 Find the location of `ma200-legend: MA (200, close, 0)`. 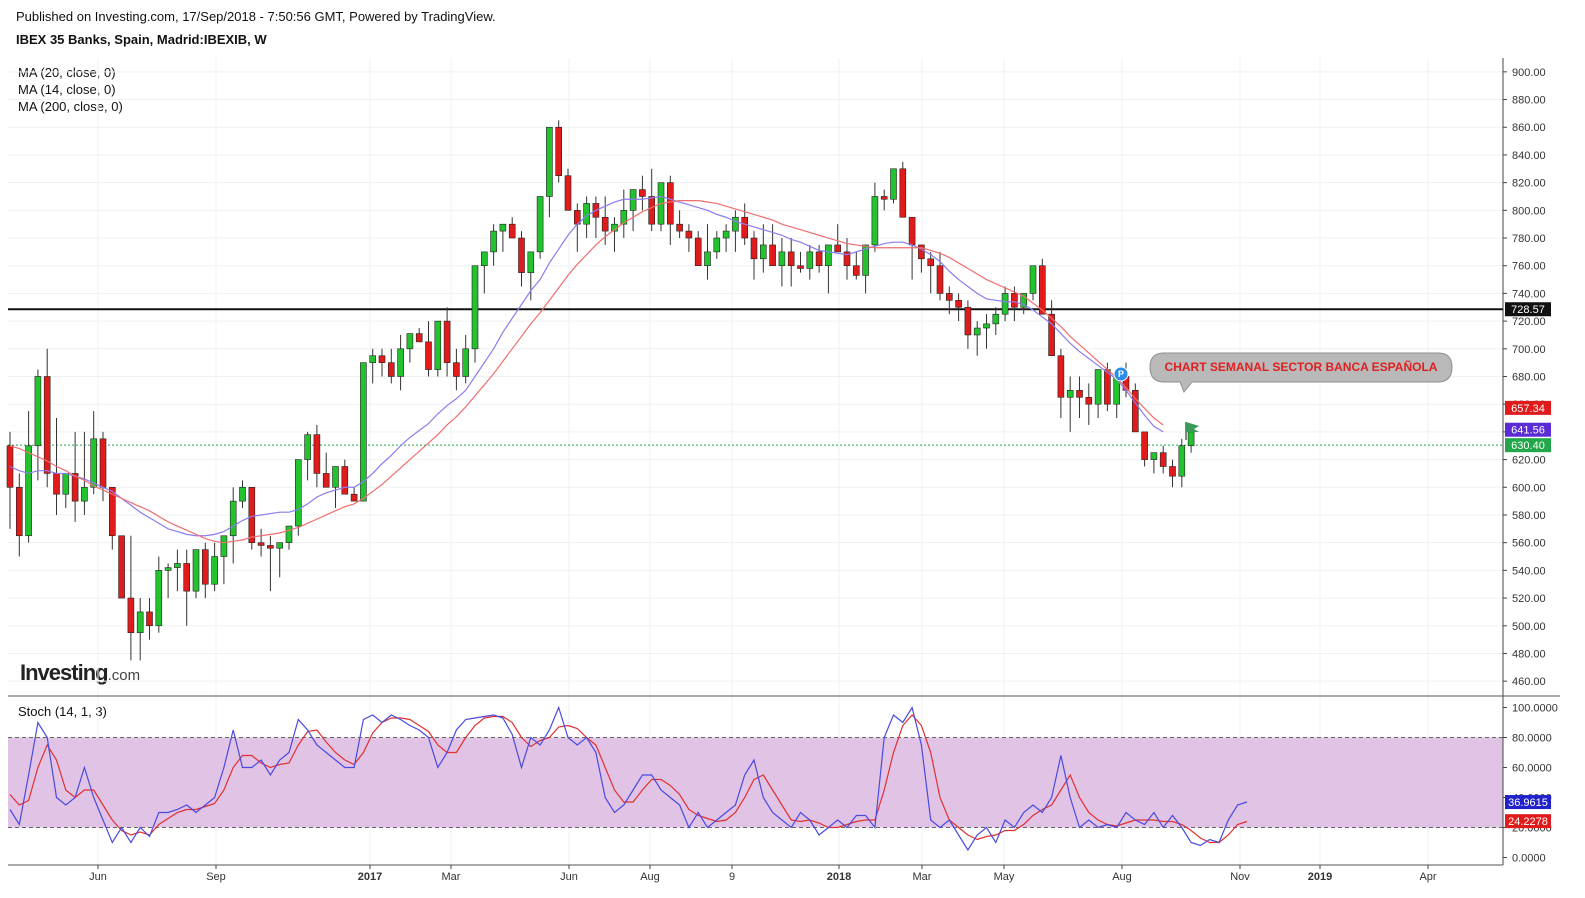

ma200-legend: MA (200, close, 0) is located at coordinates (70, 106).